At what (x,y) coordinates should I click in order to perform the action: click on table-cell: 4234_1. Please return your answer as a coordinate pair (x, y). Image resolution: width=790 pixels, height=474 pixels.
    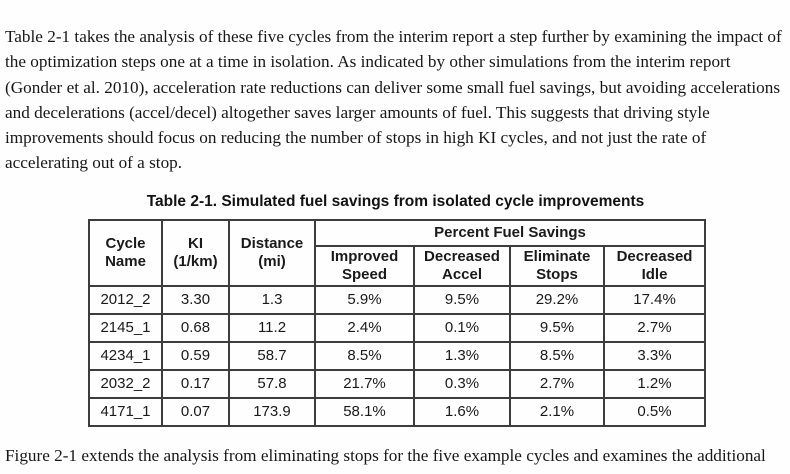
    Looking at the image, I should click on (125, 355).